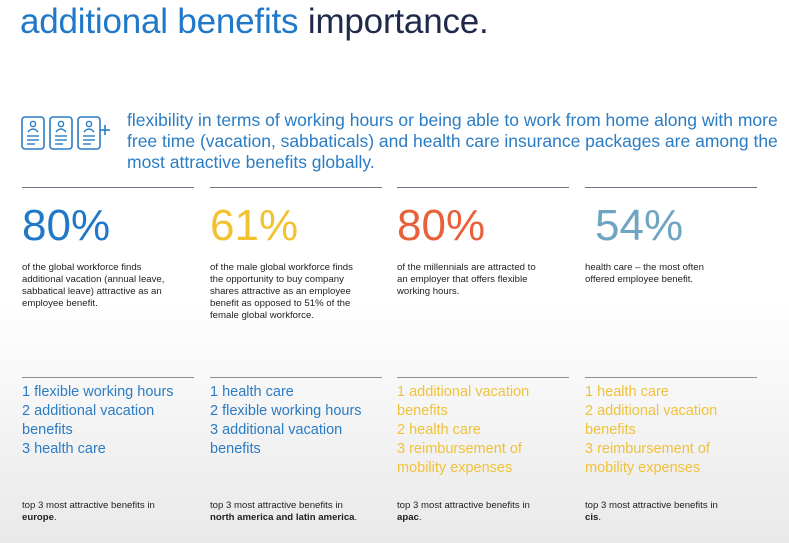 The height and width of the screenshot is (543, 789). Describe the element at coordinates (479, 512) in the screenshot. I see `region-caption: top 3 most attractive benefits in apac.` at that location.